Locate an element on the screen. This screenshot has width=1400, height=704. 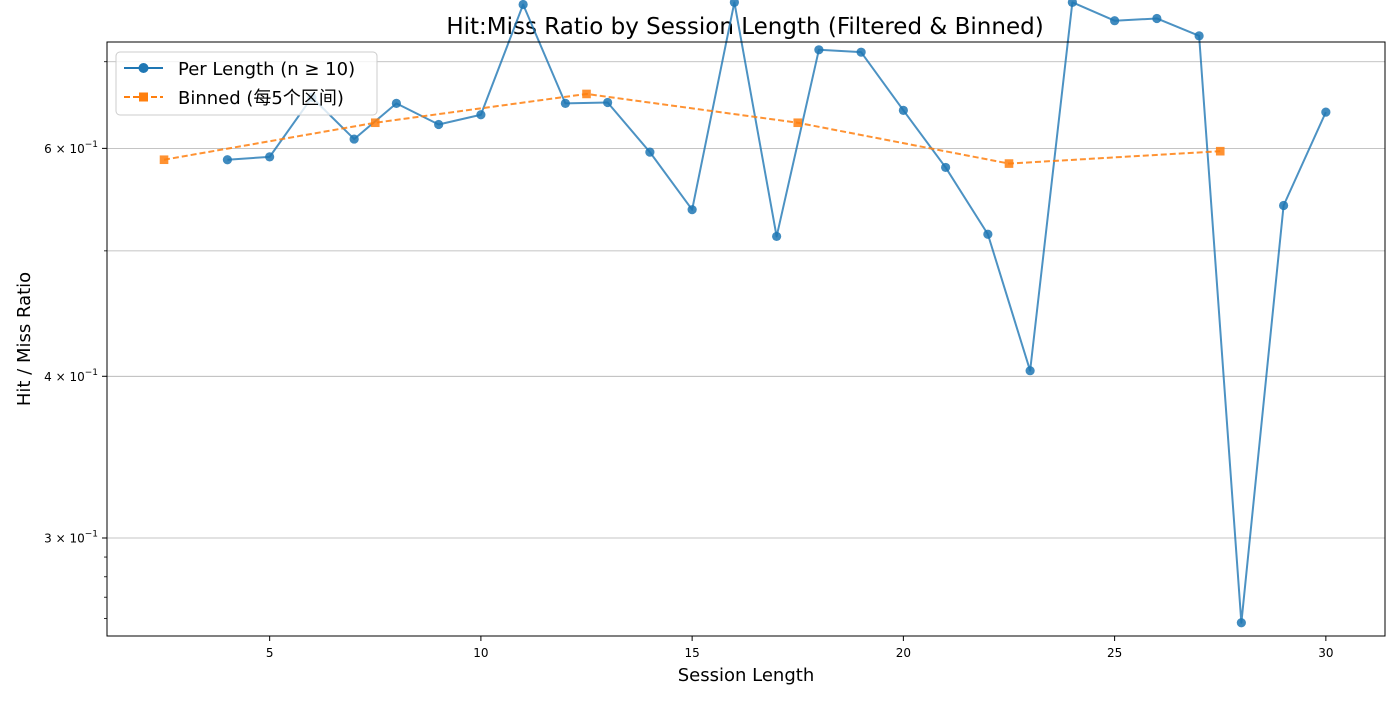
x-tick-label: 5 is located at coordinates (270, 653).